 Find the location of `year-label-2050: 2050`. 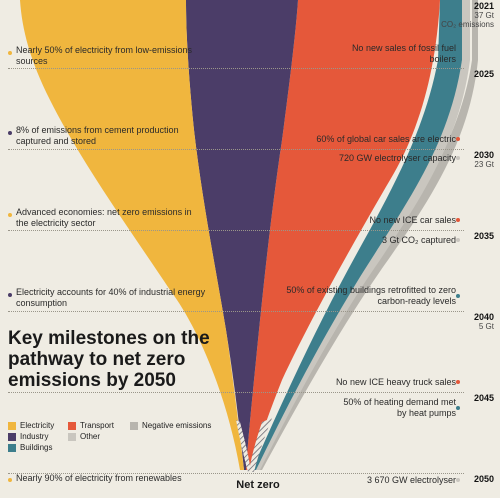

year-label-2050: 2050 is located at coordinates (483, 479).